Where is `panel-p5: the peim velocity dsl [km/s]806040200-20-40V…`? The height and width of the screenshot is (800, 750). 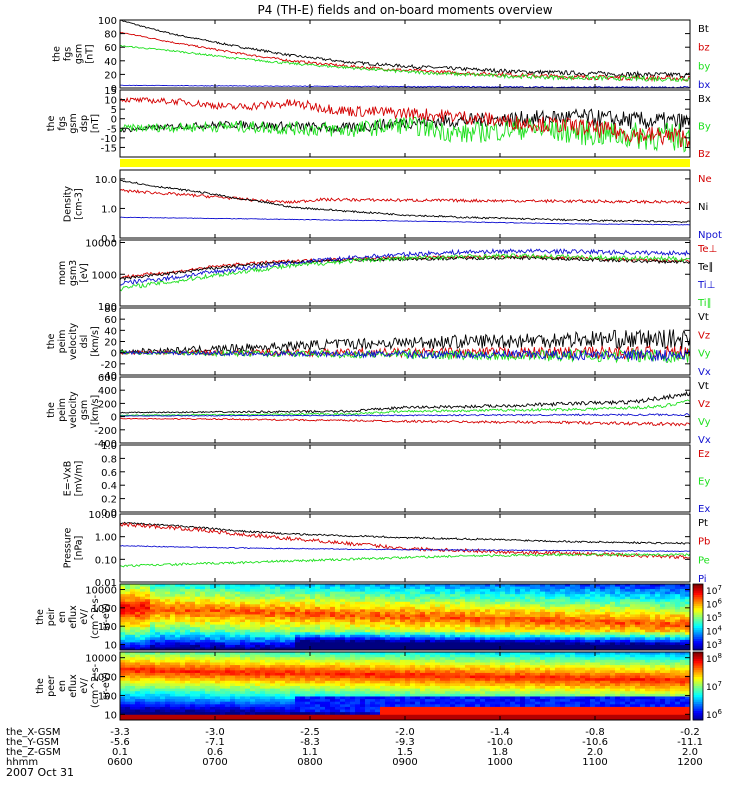 panel-p5: the peim velocity dsl [km/s]806040200-20-40V… is located at coordinates (378, 343).